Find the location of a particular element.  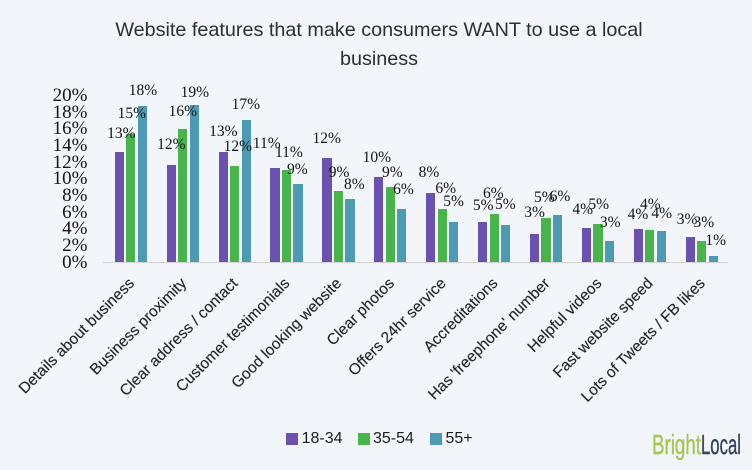

svg-text: Bright is located at coordinates (676, 444).